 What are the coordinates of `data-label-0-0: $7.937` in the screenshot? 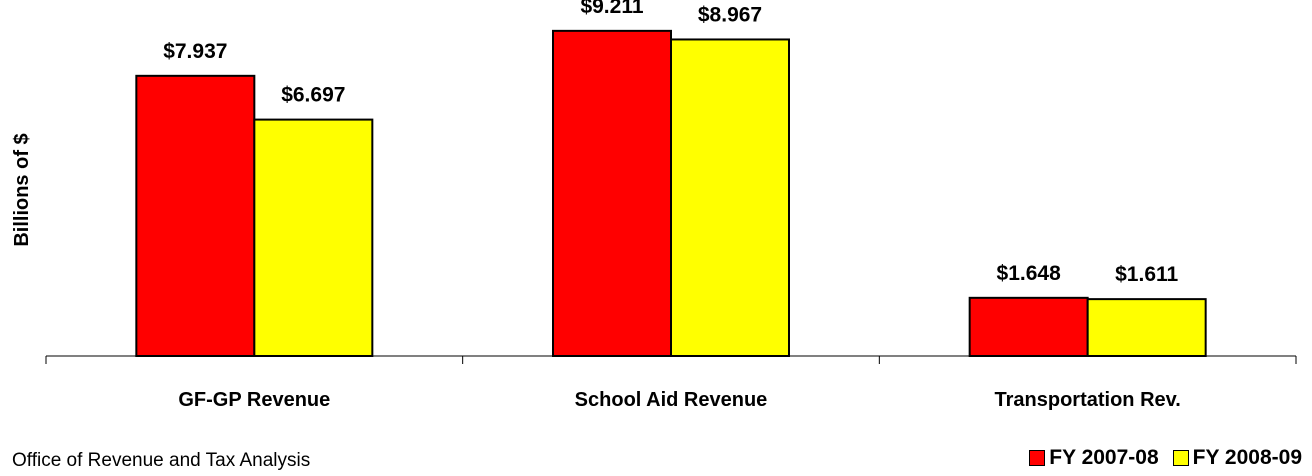 It's located at (195, 51).